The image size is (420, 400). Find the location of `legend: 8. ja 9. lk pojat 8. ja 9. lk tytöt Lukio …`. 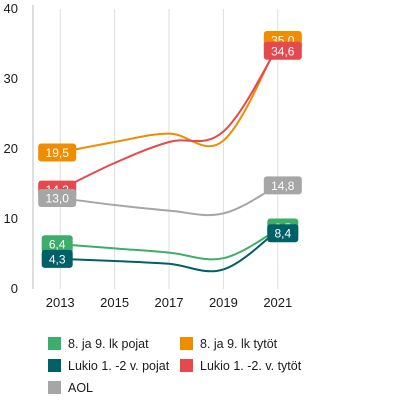

legend: 8. ja 9. lk pojat 8. ja 9. lk tytöt Lukio … is located at coordinates (175, 366).